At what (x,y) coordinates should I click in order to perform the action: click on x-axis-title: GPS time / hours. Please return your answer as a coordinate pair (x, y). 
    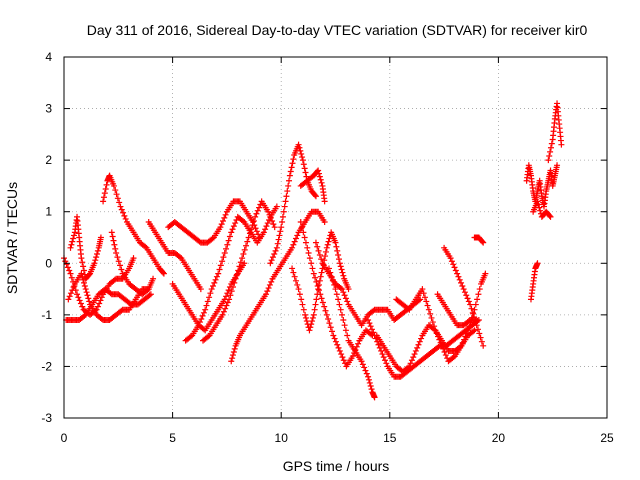
    Looking at the image, I should click on (336, 466).